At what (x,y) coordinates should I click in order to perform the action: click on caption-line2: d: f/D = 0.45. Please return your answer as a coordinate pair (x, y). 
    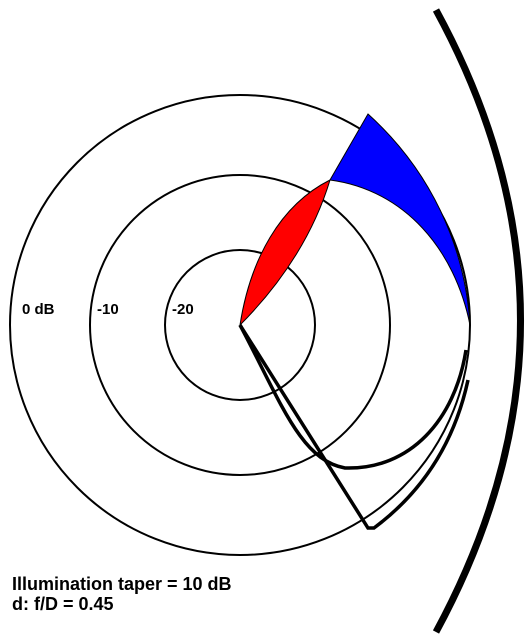
    Looking at the image, I should click on (63, 604).